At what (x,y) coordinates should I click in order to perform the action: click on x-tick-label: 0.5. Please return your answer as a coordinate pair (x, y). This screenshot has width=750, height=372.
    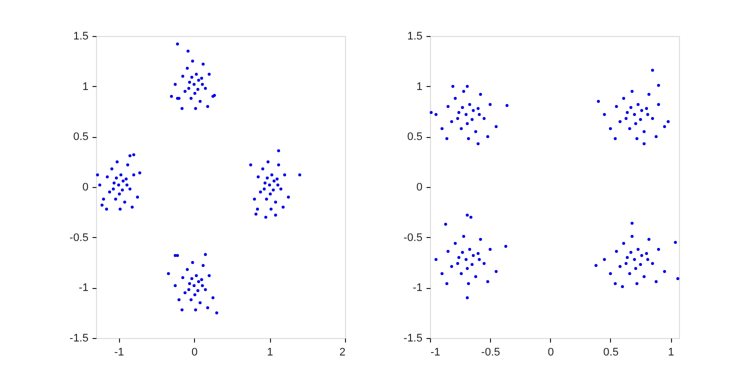
    Looking at the image, I should click on (611, 352).